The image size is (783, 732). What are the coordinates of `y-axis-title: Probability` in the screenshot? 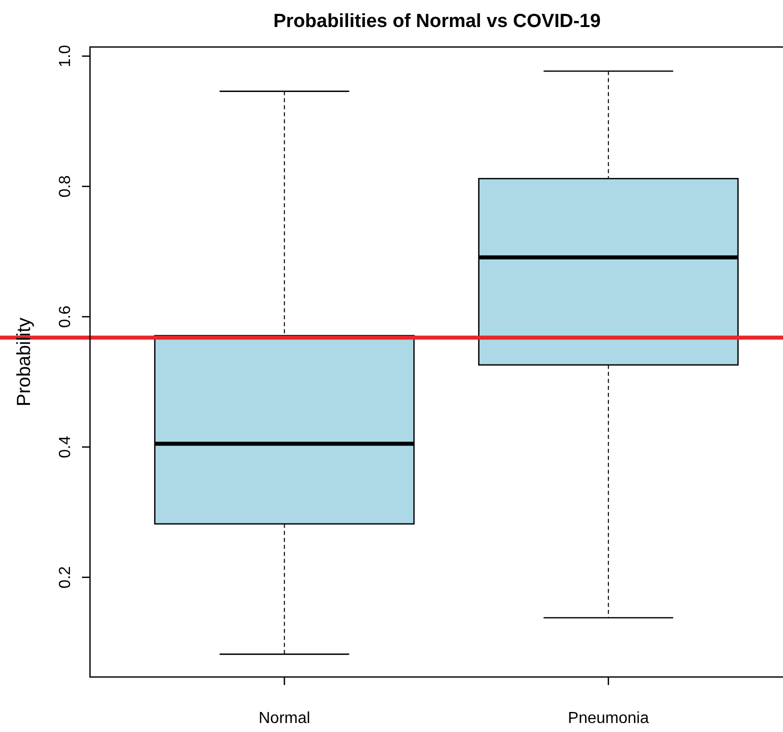 It's located at (24, 361).